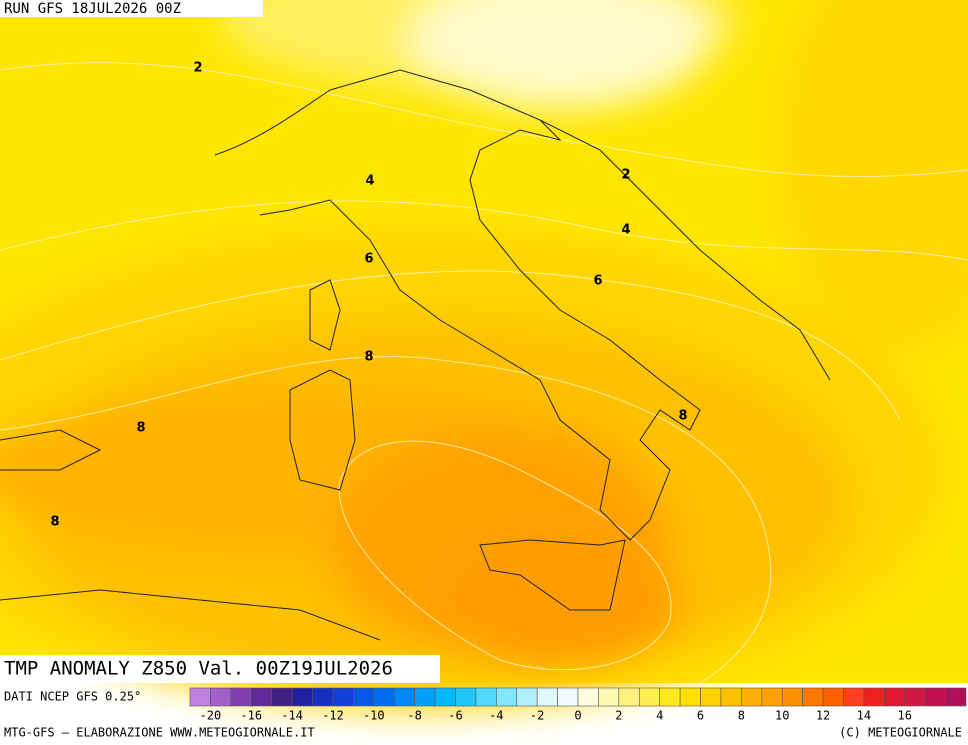 Image resolution: width=968 pixels, height=745 pixels. What do you see at coordinates (823, 716) in the screenshot?
I see `colorbar-label: 12` at bounding box center [823, 716].